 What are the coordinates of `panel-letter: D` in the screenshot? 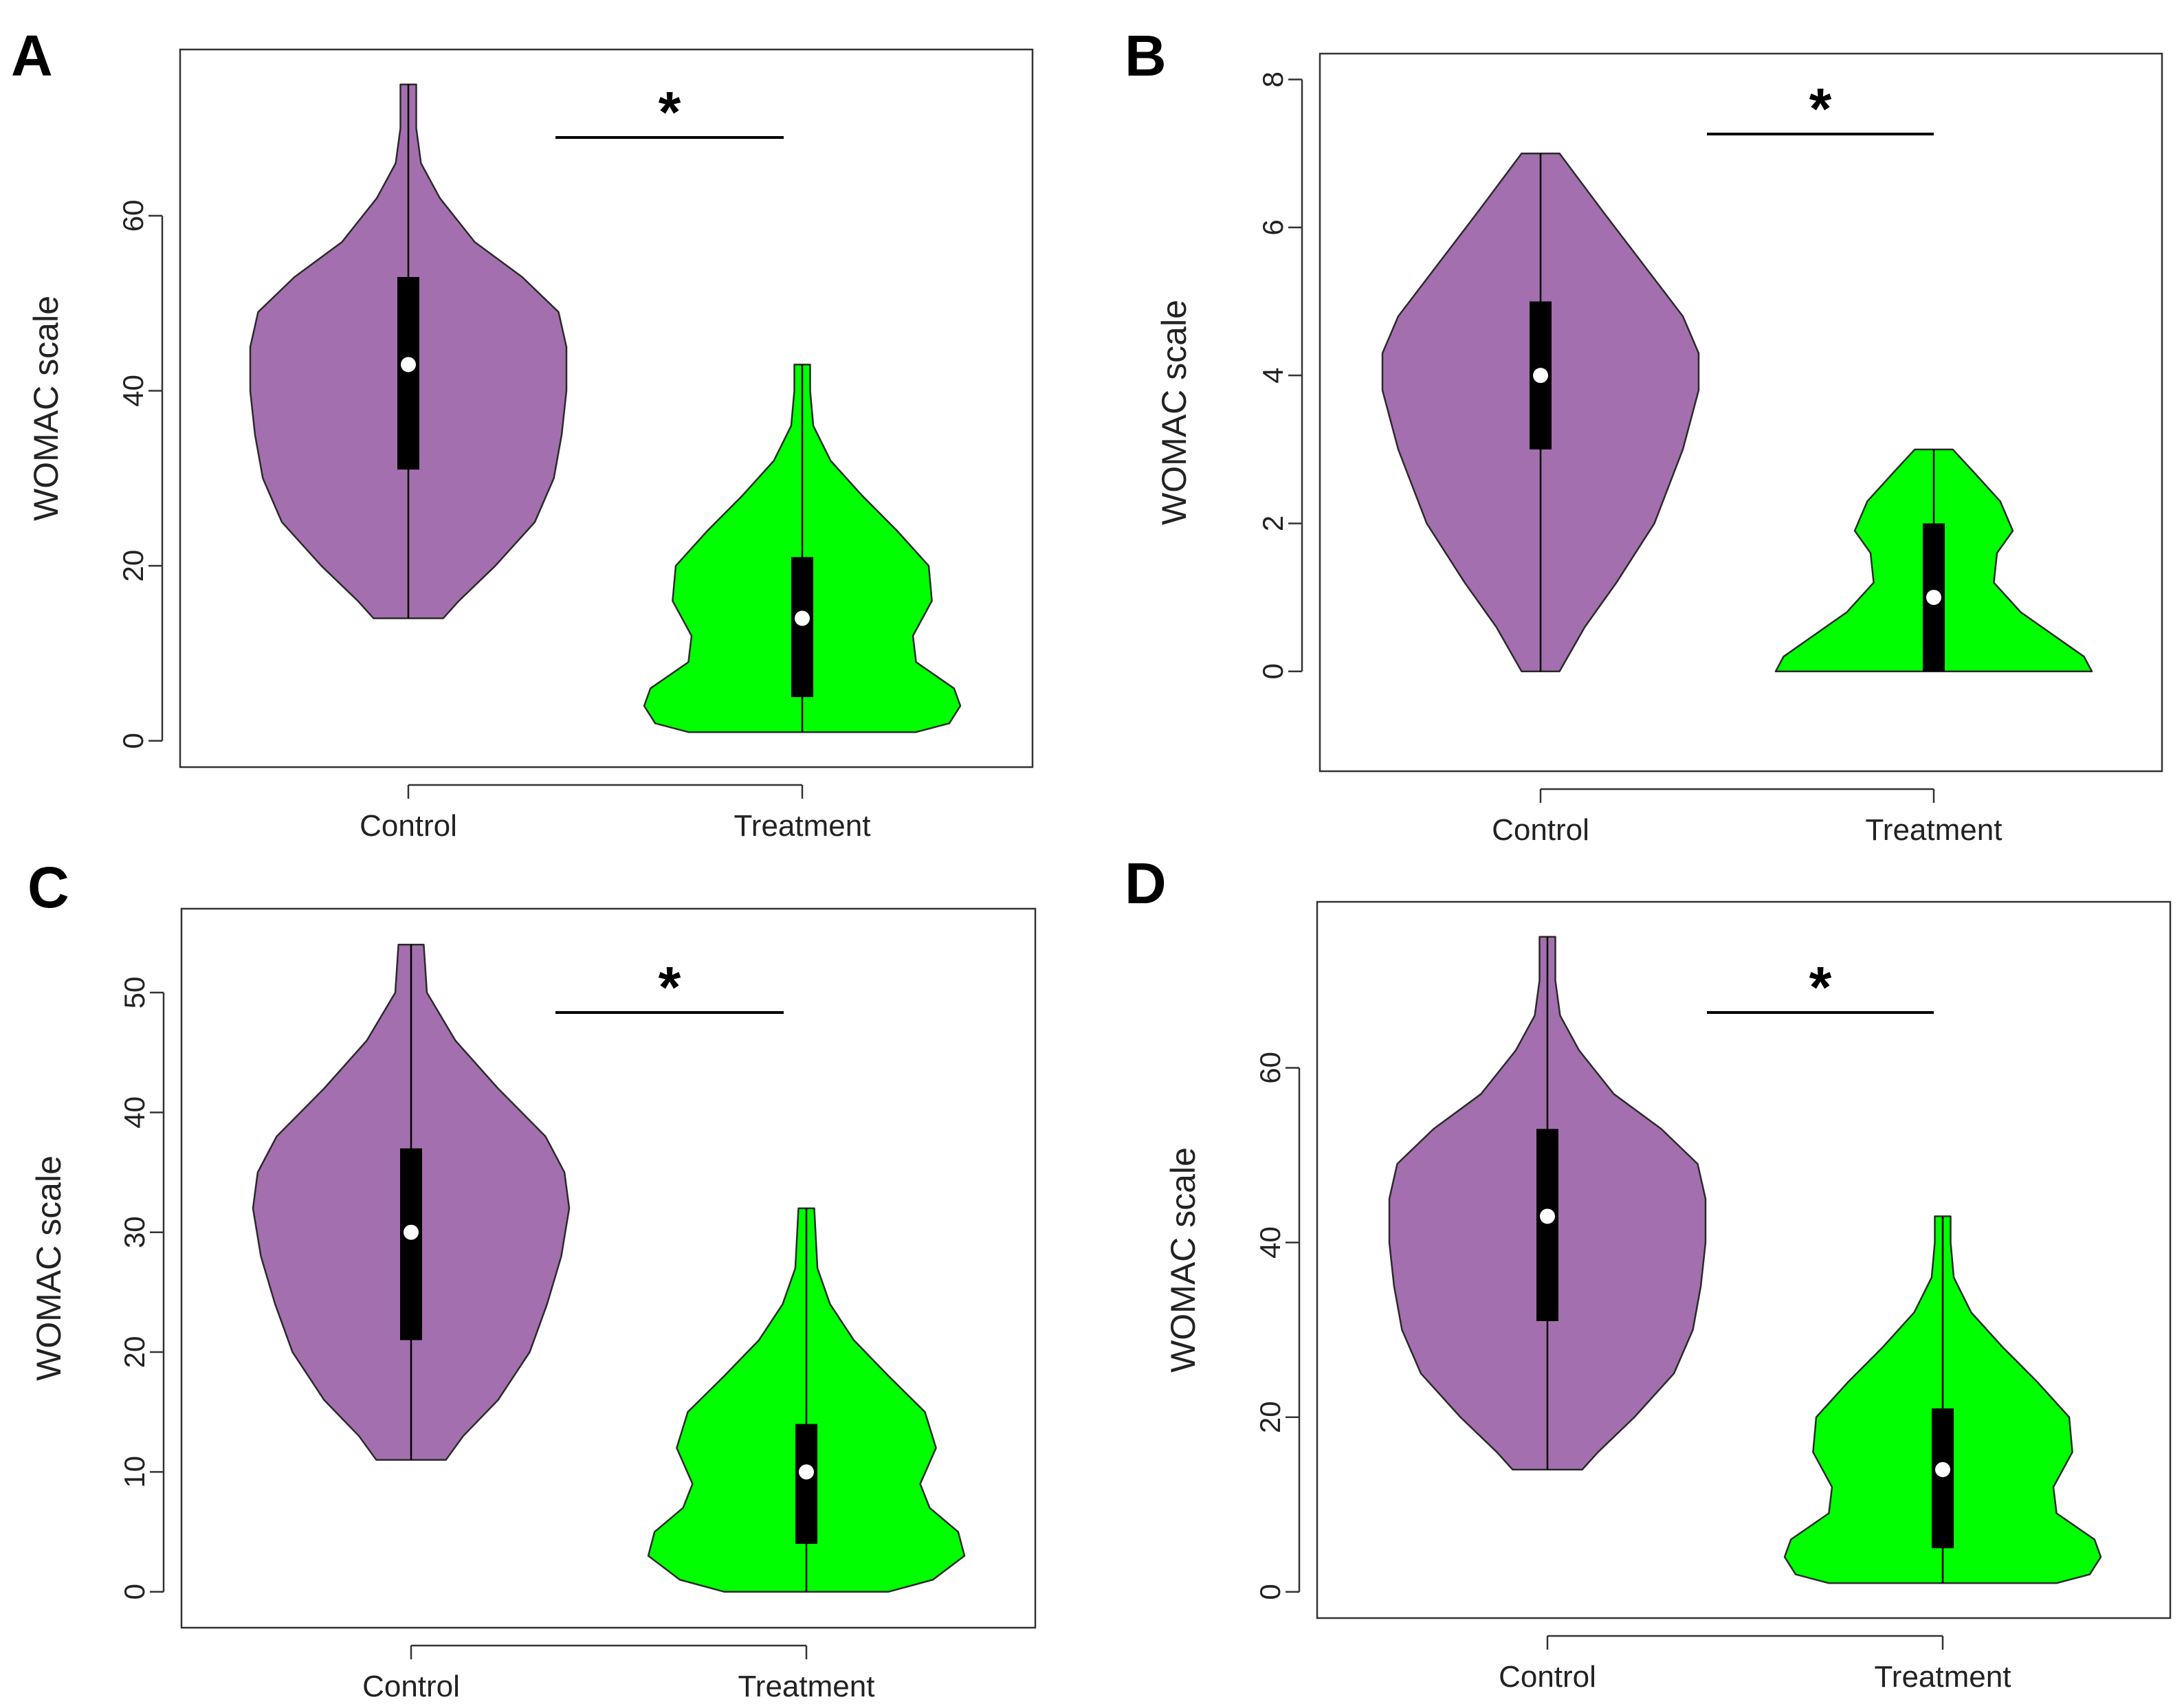 It's located at (1146, 883).